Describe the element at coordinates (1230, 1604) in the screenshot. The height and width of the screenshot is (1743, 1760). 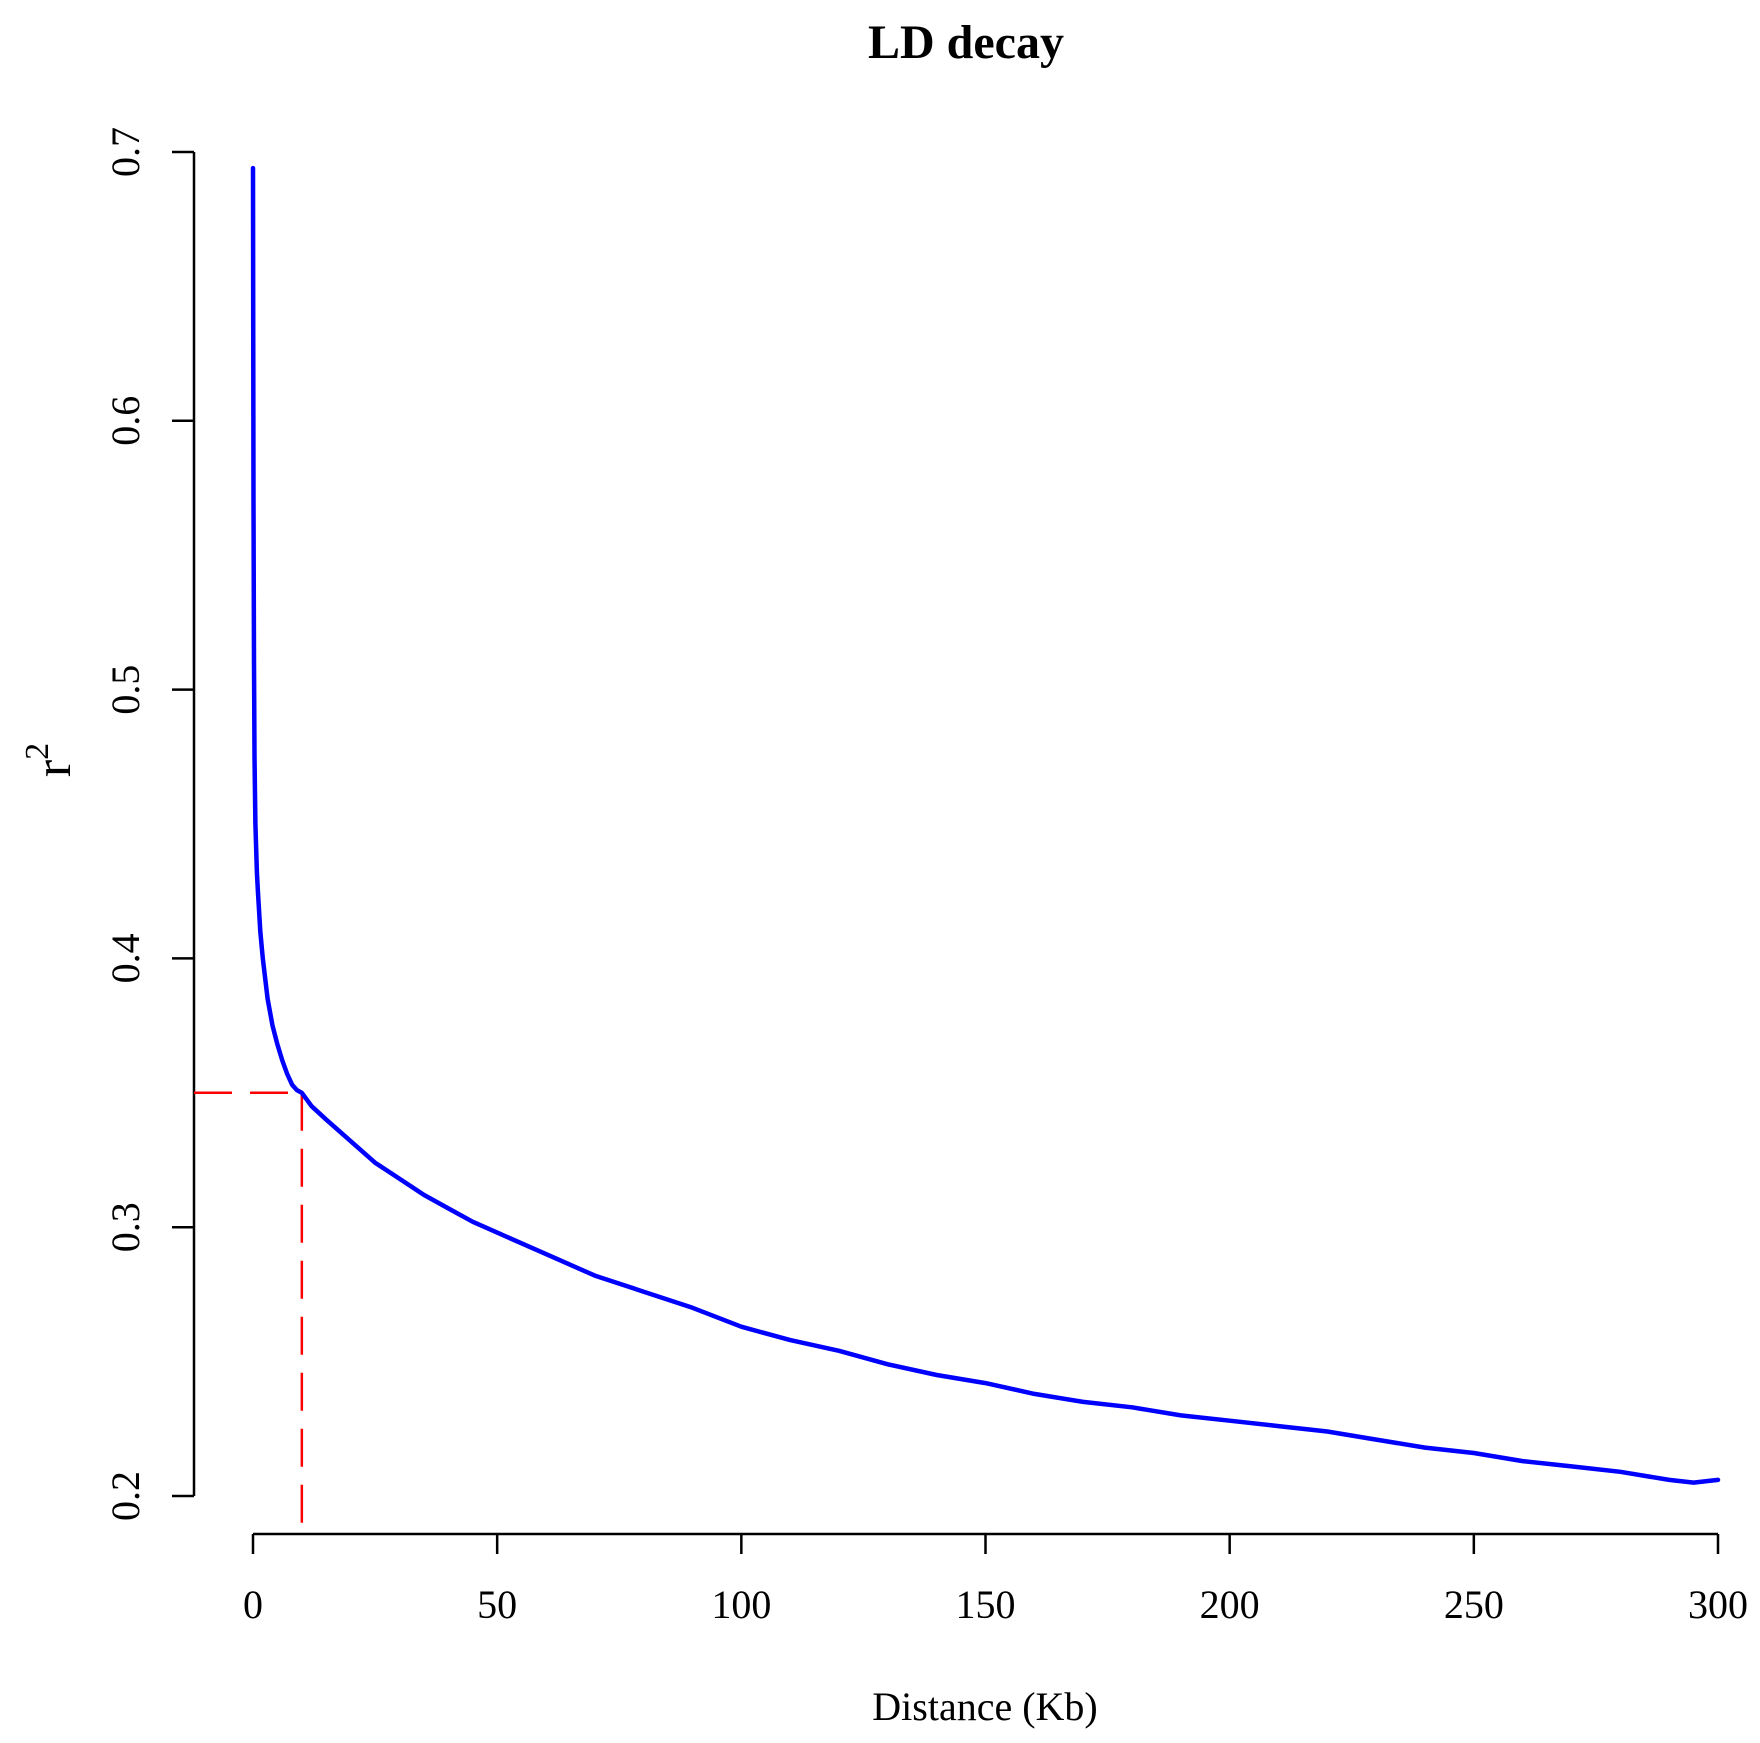
I see `x-tick-label: 200` at that location.